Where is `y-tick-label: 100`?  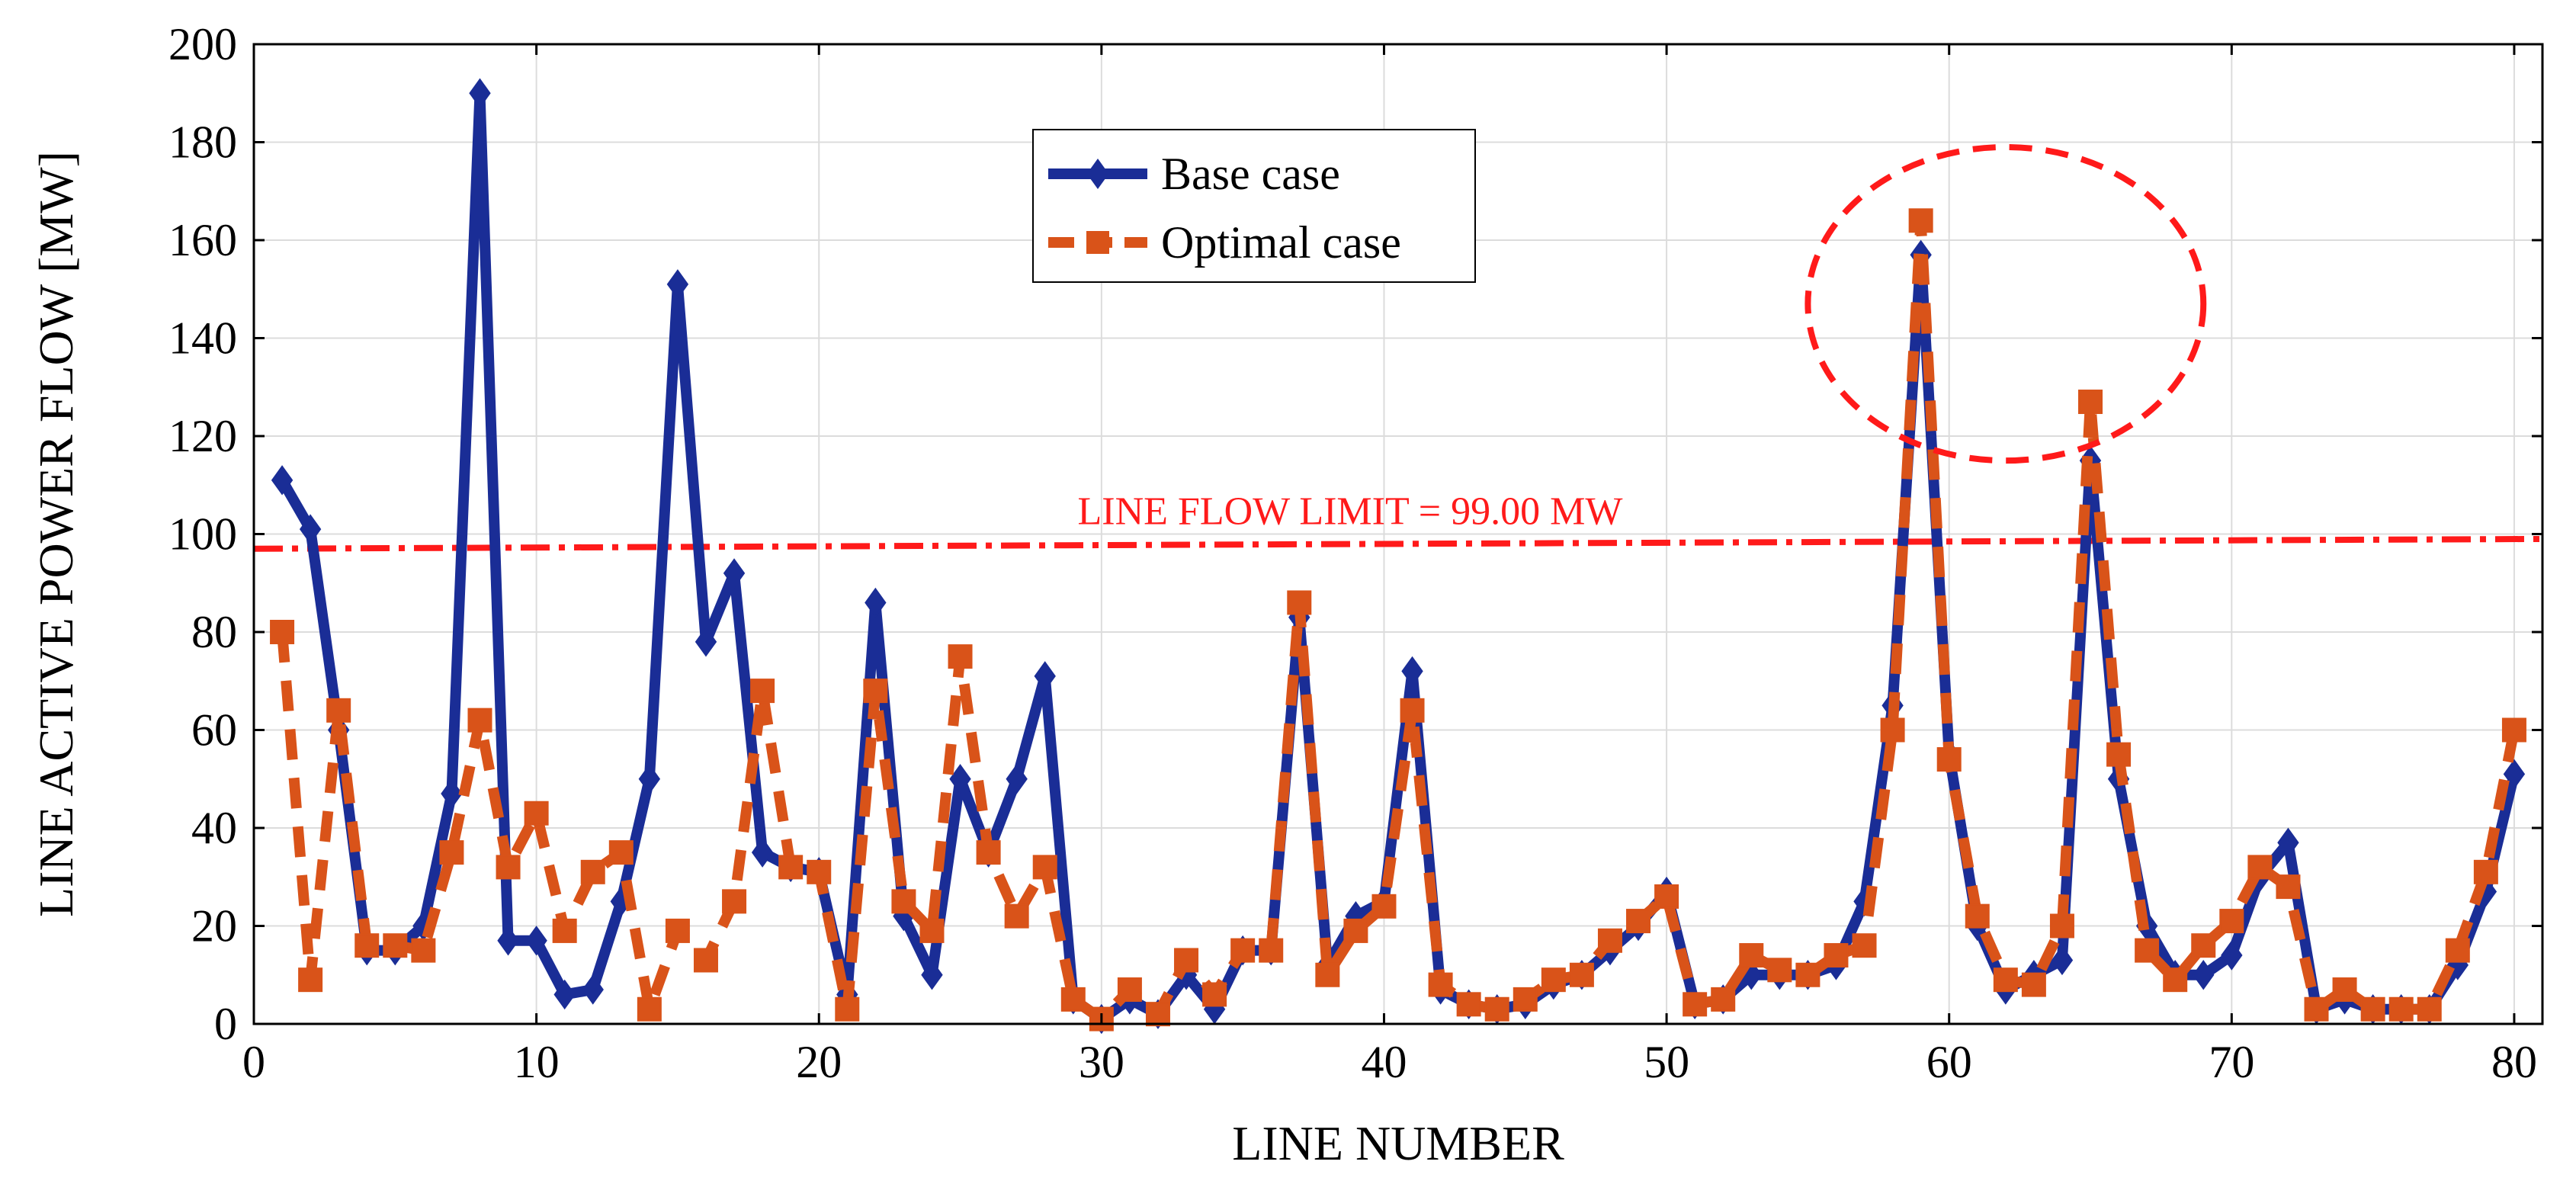 y-tick-label: 100 is located at coordinates (202, 535).